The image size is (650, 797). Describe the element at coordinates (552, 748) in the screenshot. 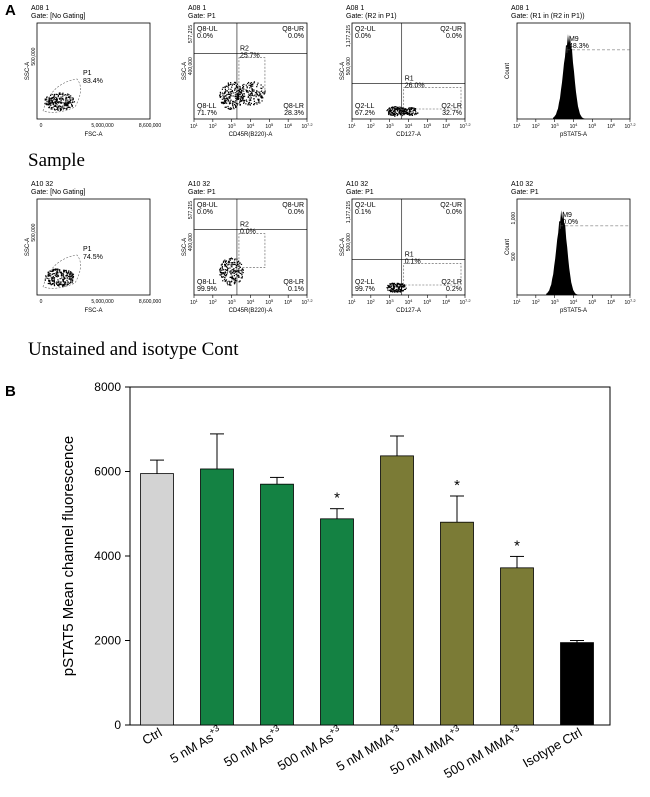

I see `category-label: Isotype Ctrl` at that location.